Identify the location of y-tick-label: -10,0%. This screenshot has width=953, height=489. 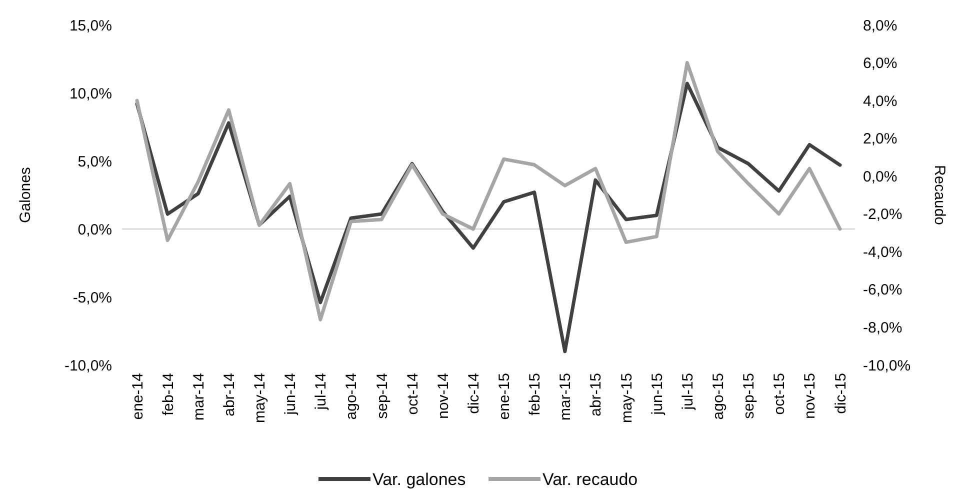
(88, 365).